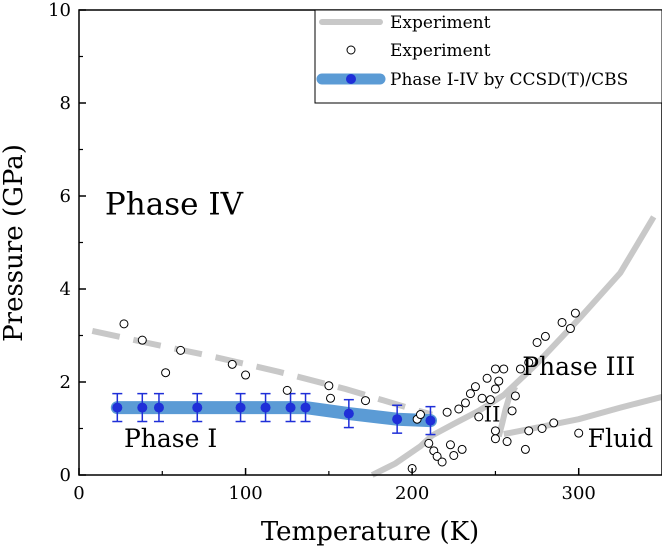 This screenshot has height=550, width=662. I want to click on phase-label-1: Phase I, so click(170, 438).